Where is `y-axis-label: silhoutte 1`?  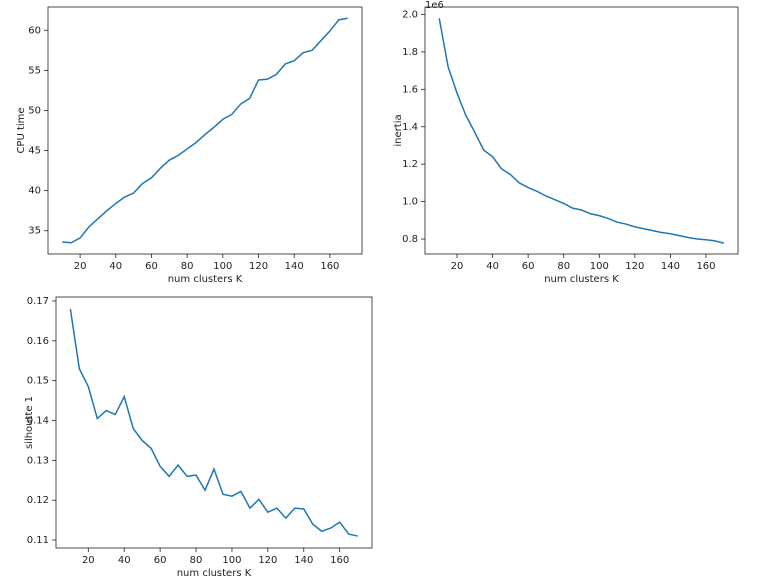 y-axis-label: silhoutte 1 is located at coordinates (29, 422).